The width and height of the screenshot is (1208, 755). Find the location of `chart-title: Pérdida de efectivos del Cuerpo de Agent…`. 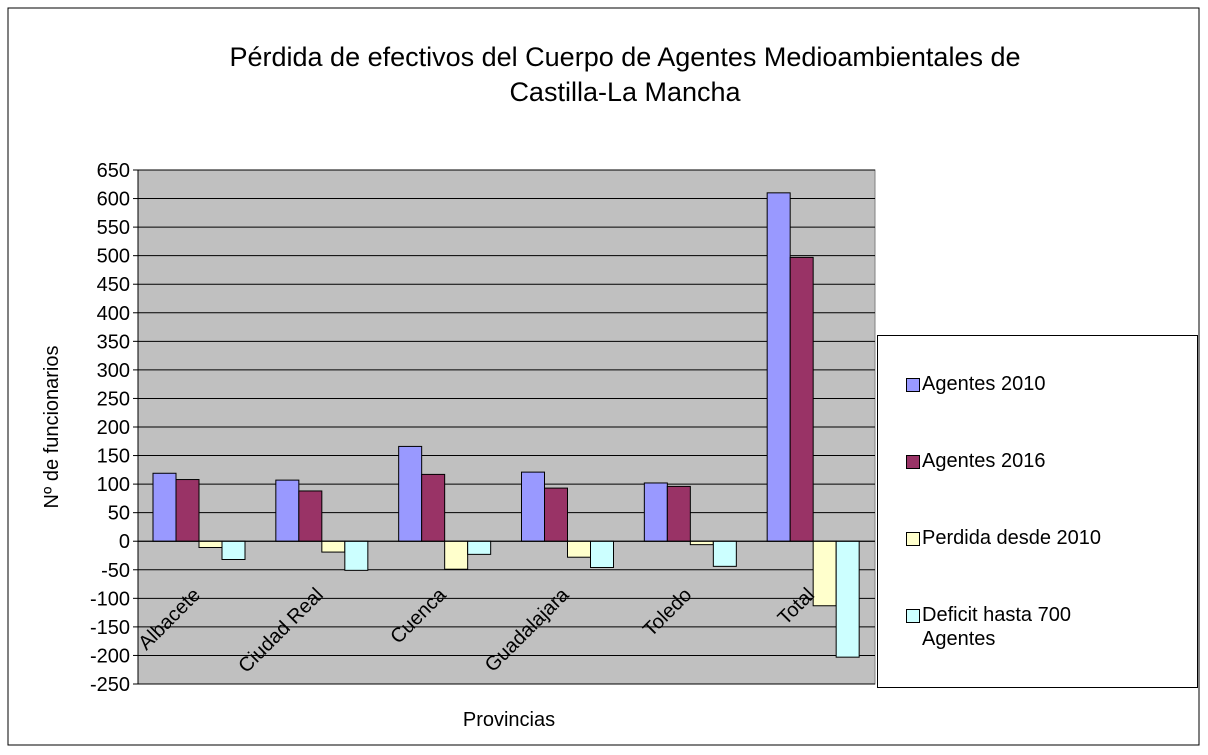

chart-title: Pérdida de efectivos del Cuerpo de Agent… is located at coordinates (624, 57).